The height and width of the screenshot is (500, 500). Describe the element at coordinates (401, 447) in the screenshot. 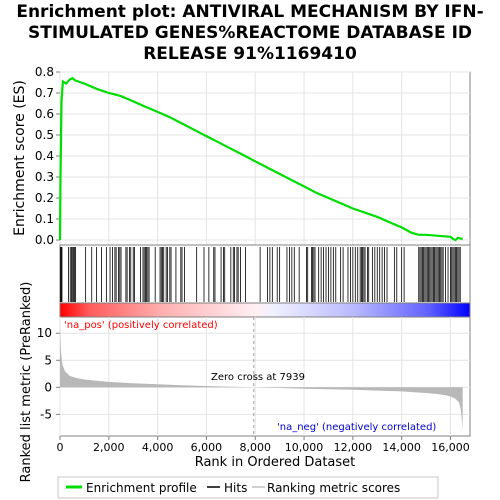

I see `x-tick-label: 14,000` at that location.